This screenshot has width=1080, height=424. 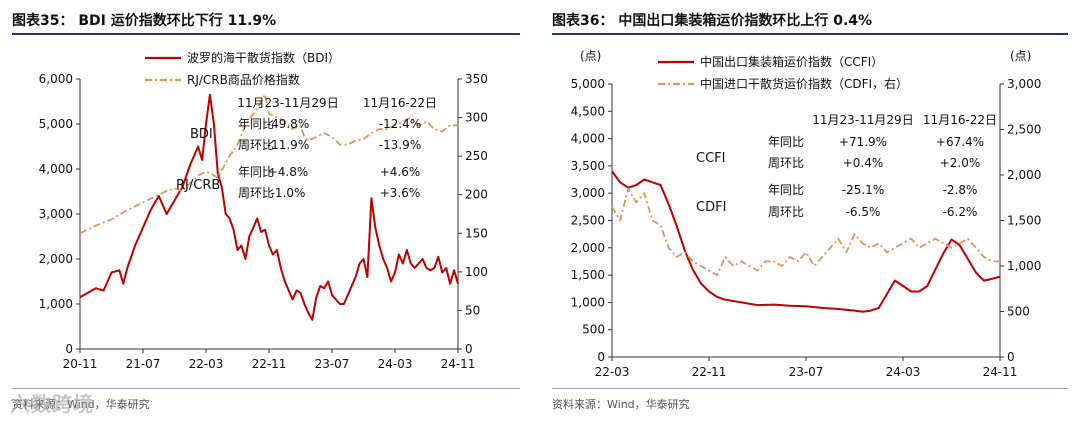 I want to click on left-y-right-tick-label: 100, so click(x=476, y=272).